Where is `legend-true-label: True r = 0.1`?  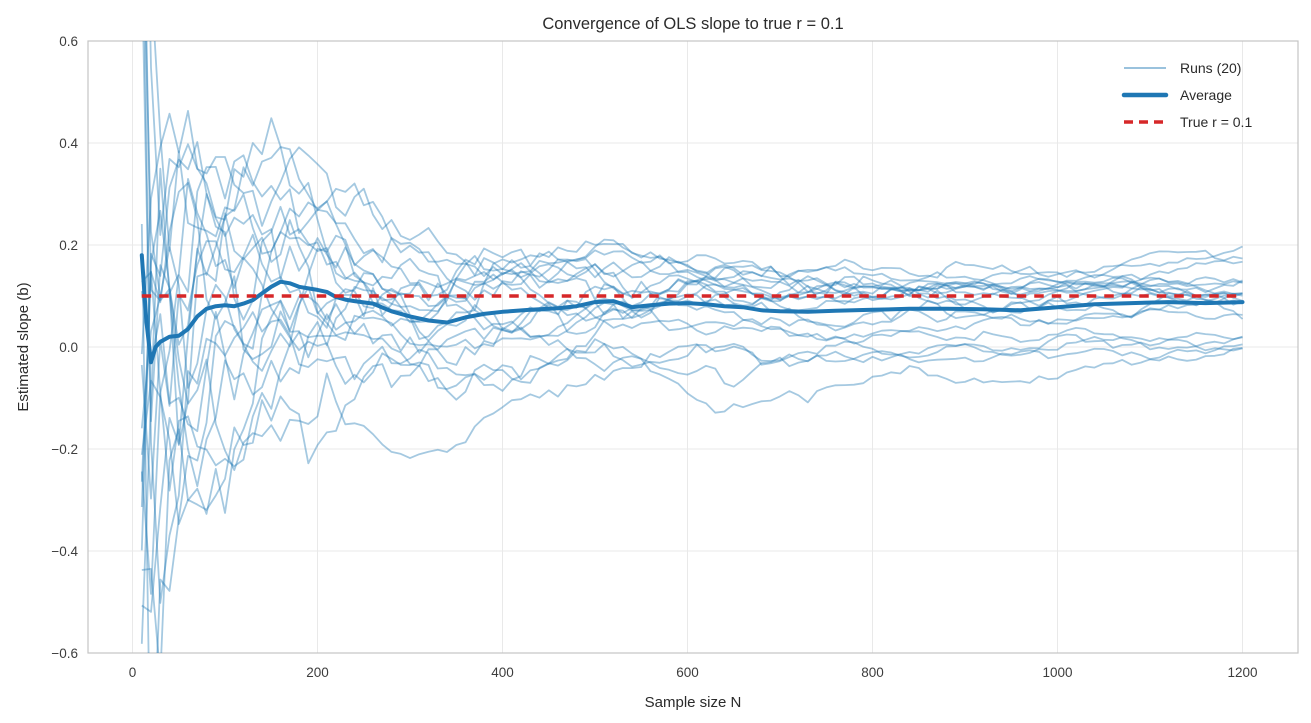
legend-true-label: True r = 0.1 is located at coordinates (1216, 122).